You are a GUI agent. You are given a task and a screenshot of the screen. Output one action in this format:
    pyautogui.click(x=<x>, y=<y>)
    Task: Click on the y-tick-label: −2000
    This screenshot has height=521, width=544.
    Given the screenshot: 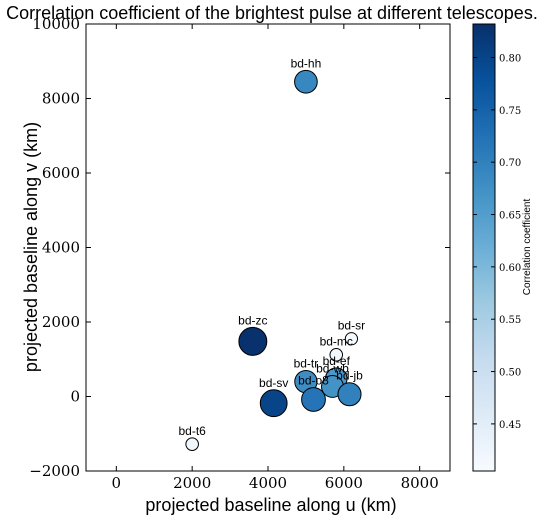 What is the action you would take?
    pyautogui.click(x=54, y=471)
    